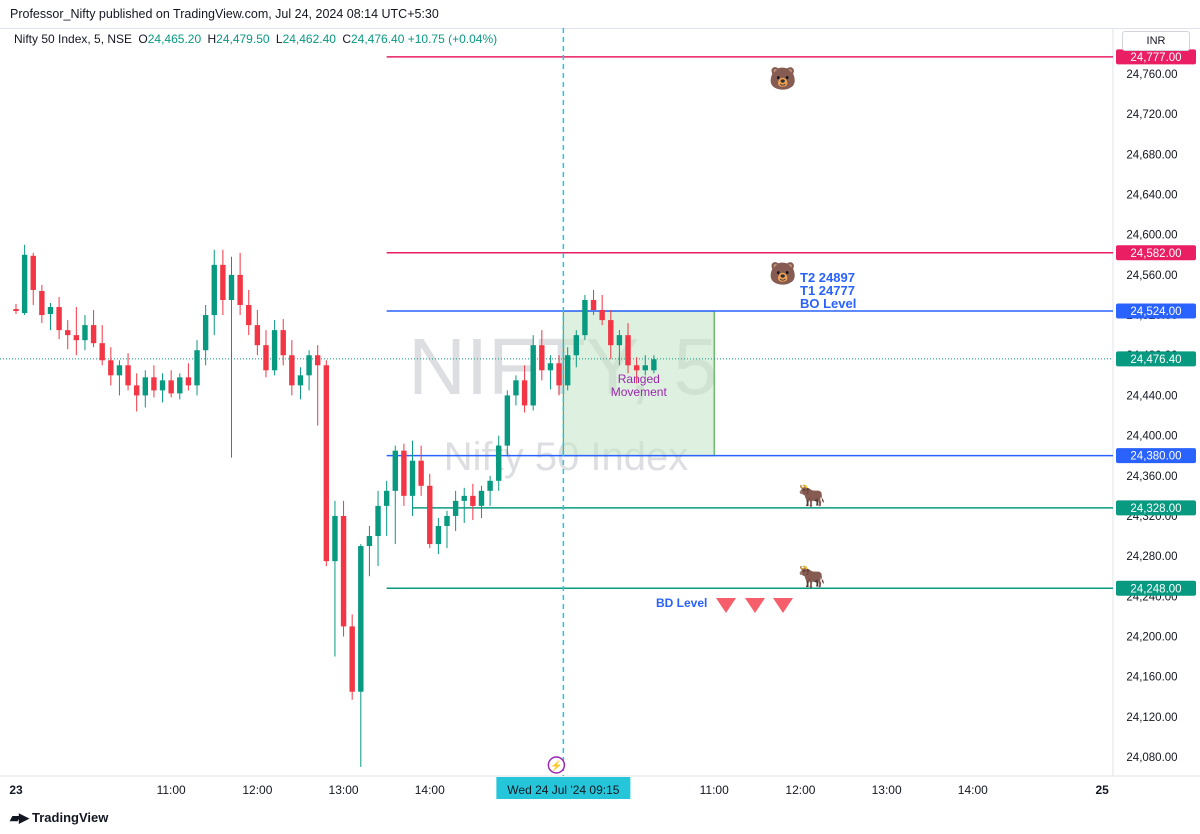  Describe the element at coordinates (377, 39) in the screenshot. I see `close-value: 24,476.40` at that location.